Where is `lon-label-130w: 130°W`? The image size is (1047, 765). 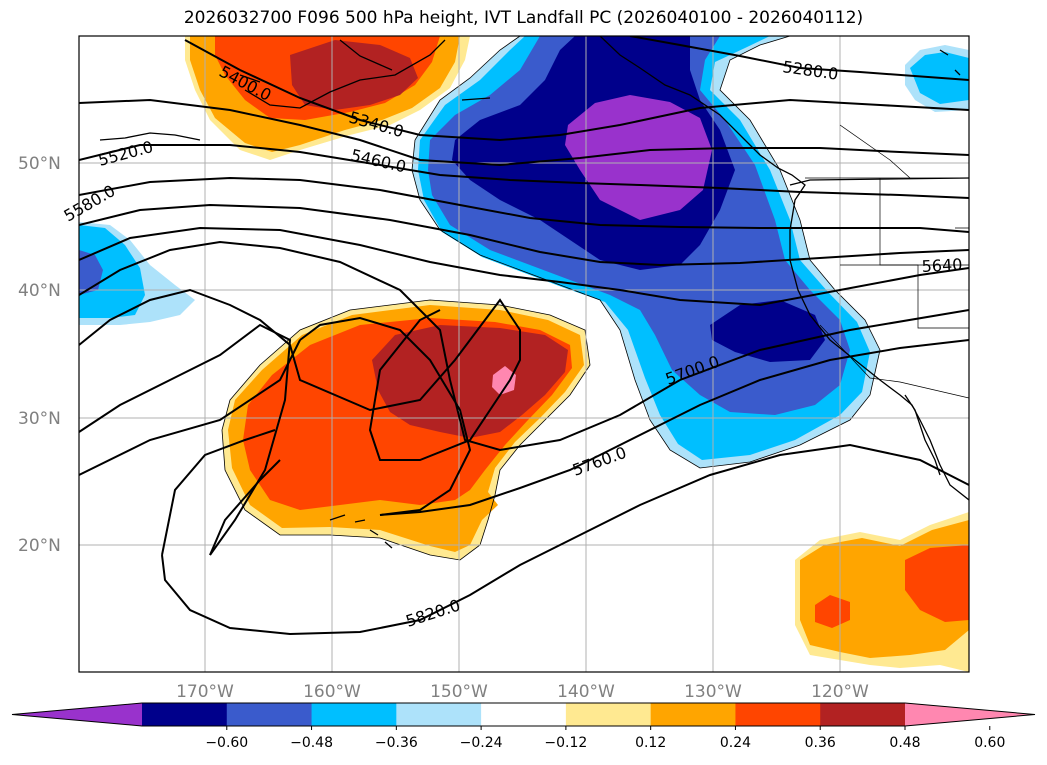
lon-label-130w: 130°W is located at coordinates (713, 692).